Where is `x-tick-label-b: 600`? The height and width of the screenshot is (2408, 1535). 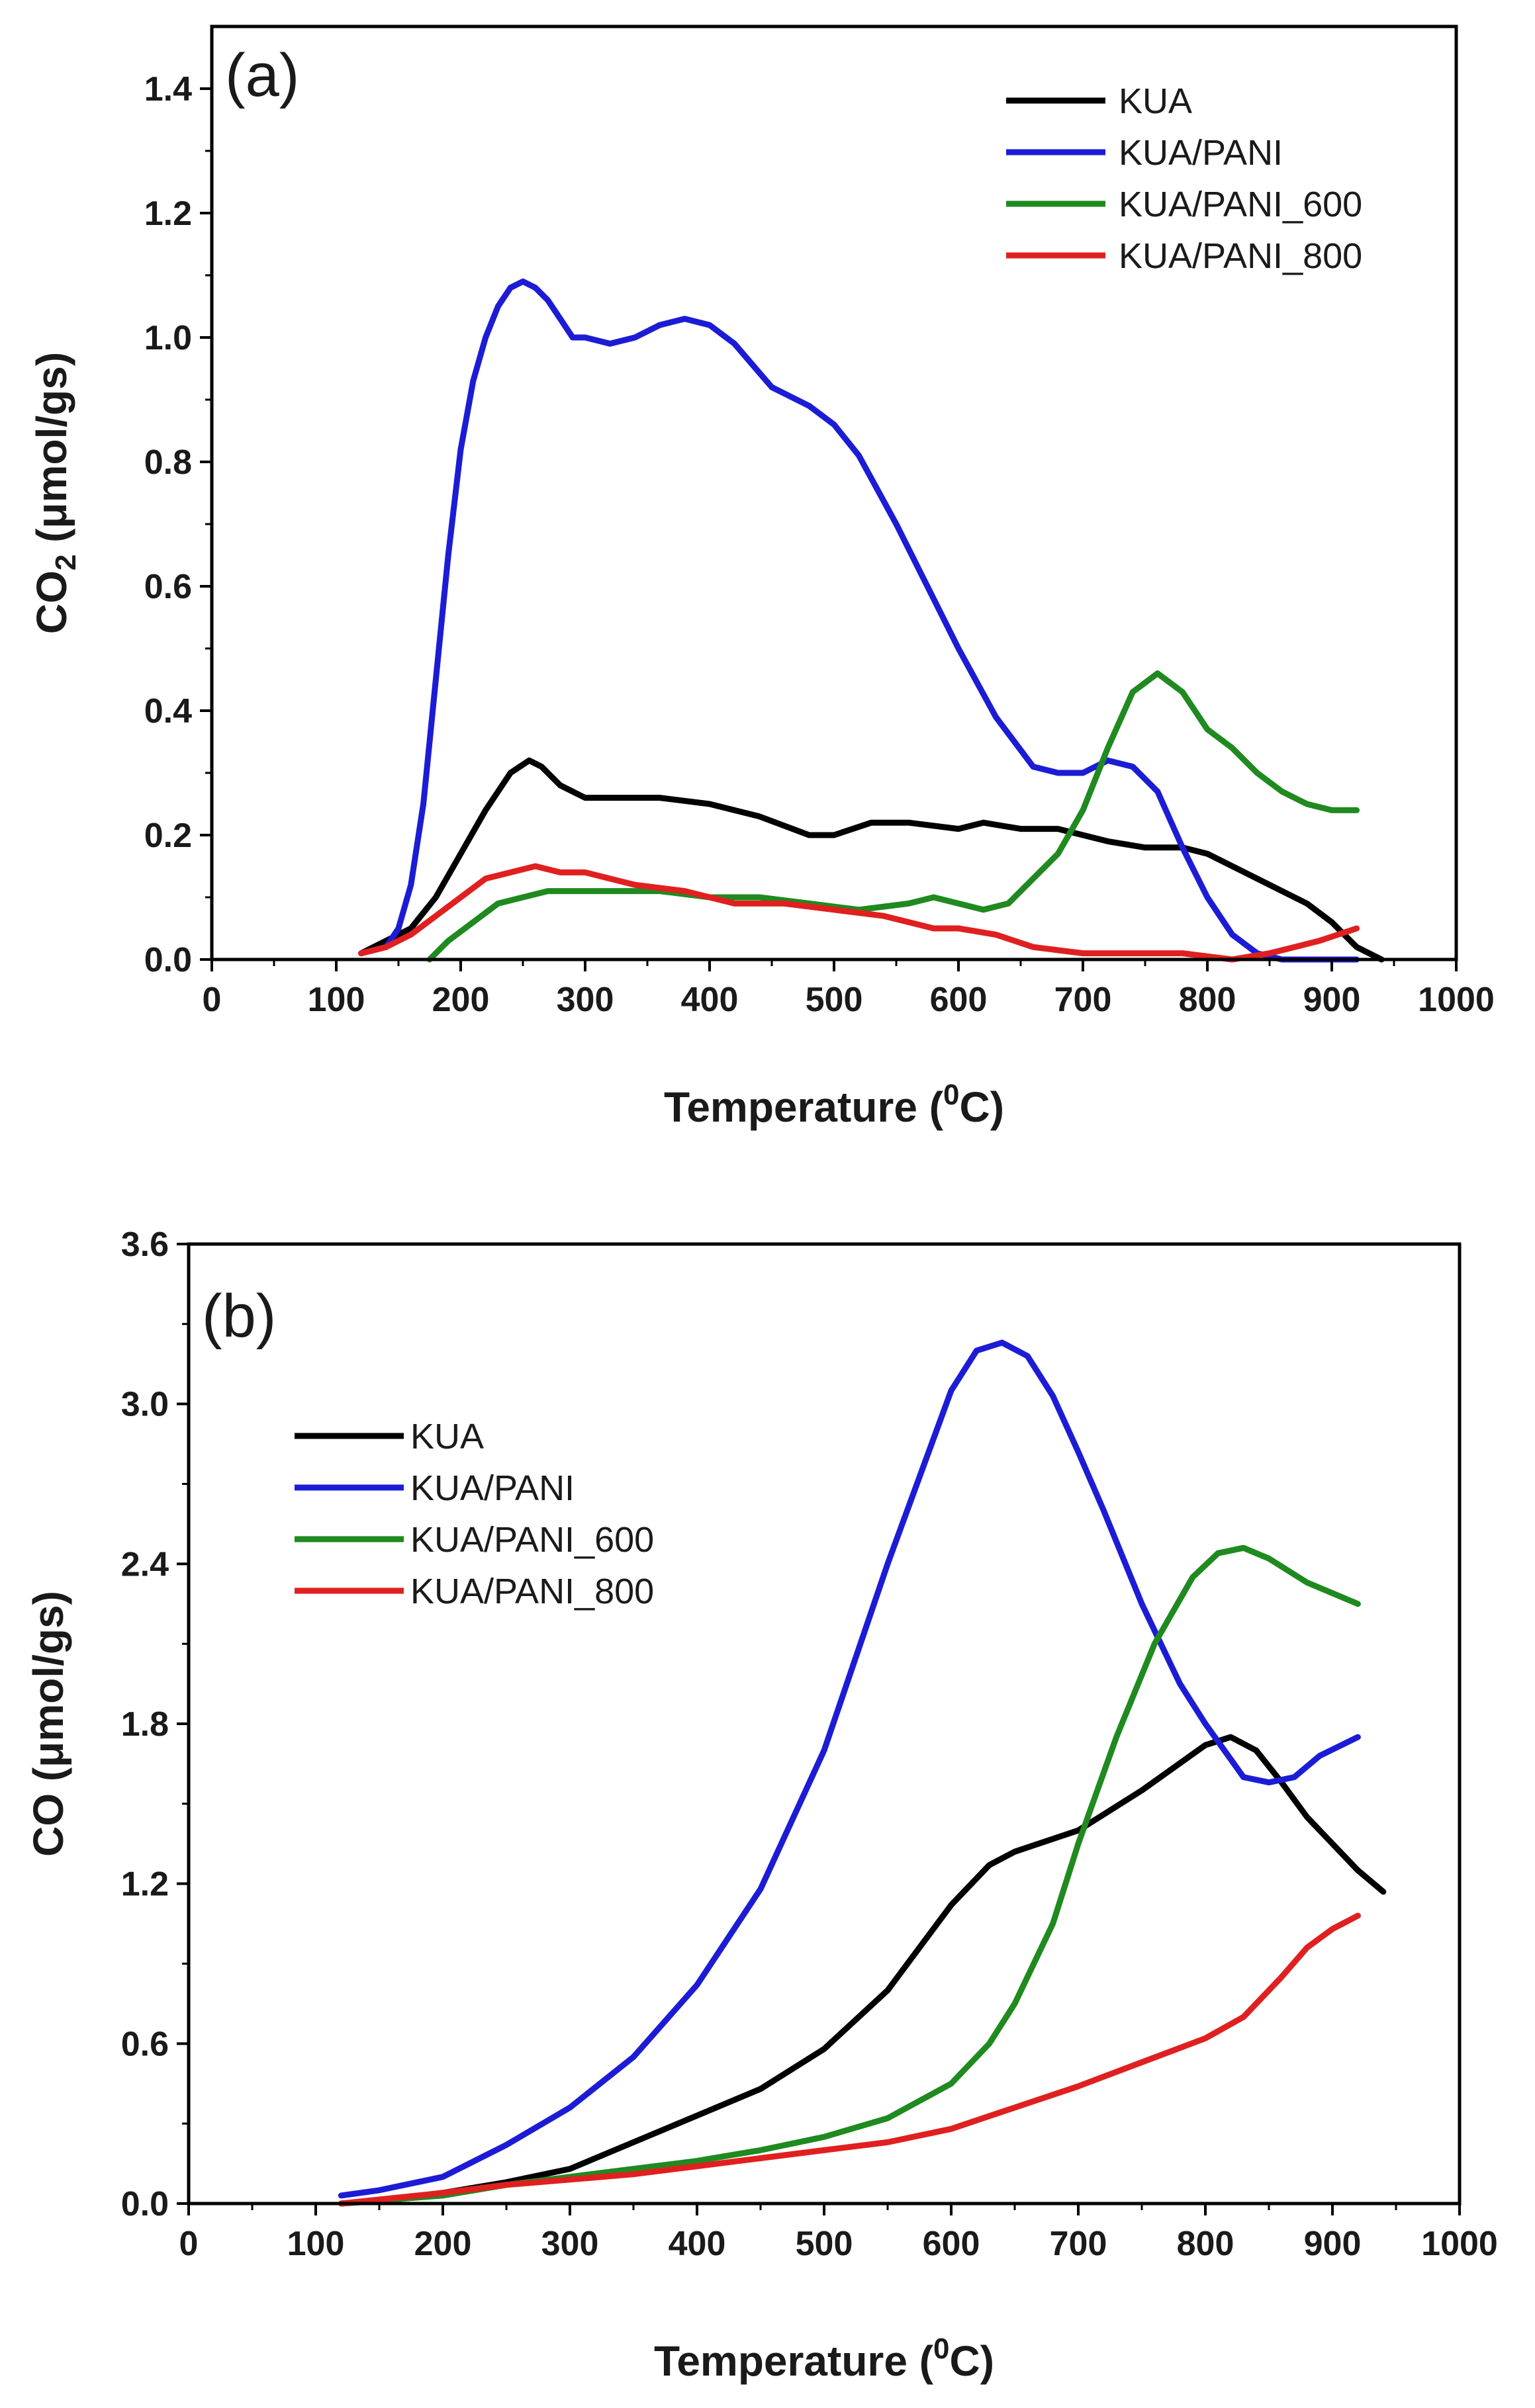 x-tick-label-b: 600 is located at coordinates (951, 2244).